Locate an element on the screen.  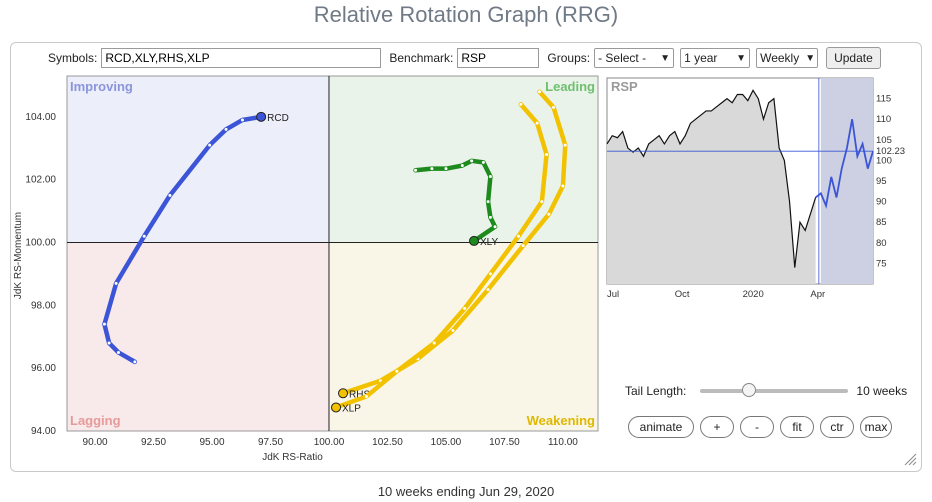
y-tick-label: 98.00 is located at coordinates (43, 305).